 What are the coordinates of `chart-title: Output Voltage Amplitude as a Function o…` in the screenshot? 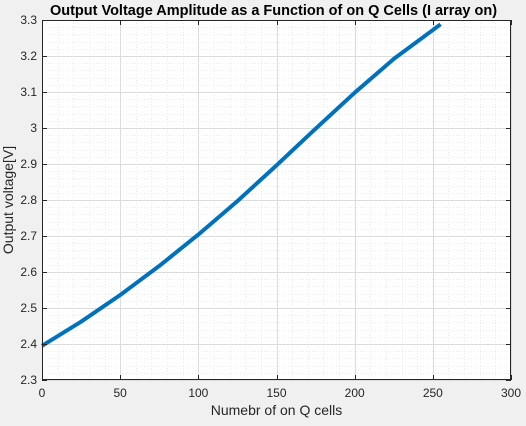 It's located at (273, 11).